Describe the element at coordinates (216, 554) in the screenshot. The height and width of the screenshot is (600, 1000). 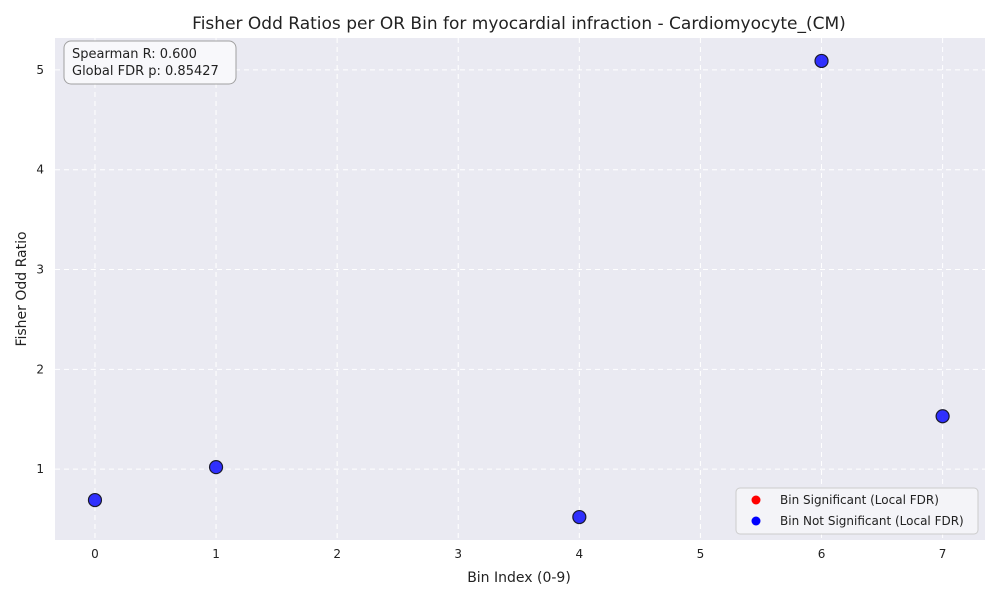
I see `x-tick-label: 1` at that location.